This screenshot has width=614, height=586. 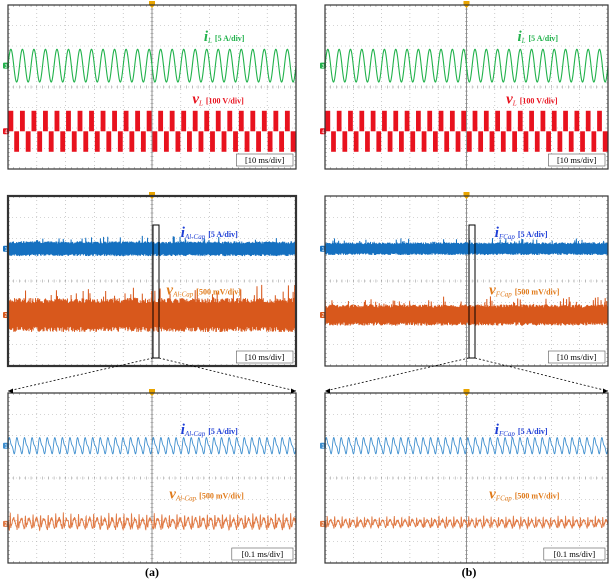 I want to click on scope-panel-b-top: 3iL [5 A/div]4vL [100 V/div][10 ms/div], so click(x=464, y=85).